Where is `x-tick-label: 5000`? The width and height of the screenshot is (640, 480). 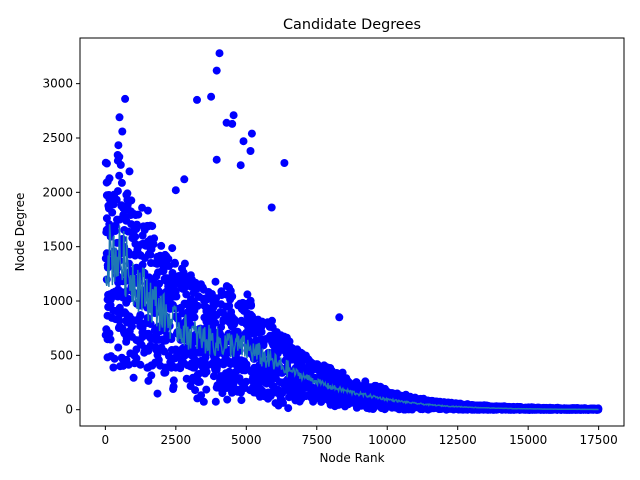 x-tick-label: 5000 is located at coordinates (246, 440).